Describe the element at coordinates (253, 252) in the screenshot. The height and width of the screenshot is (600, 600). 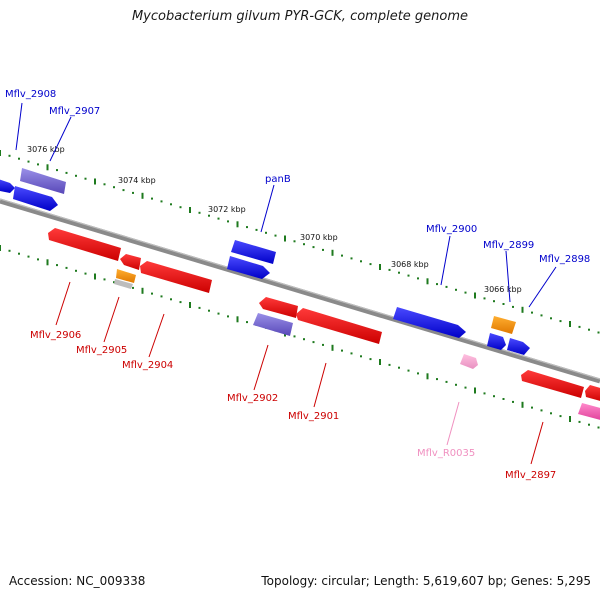
I see `gene-arrow-panb-top` at that location.